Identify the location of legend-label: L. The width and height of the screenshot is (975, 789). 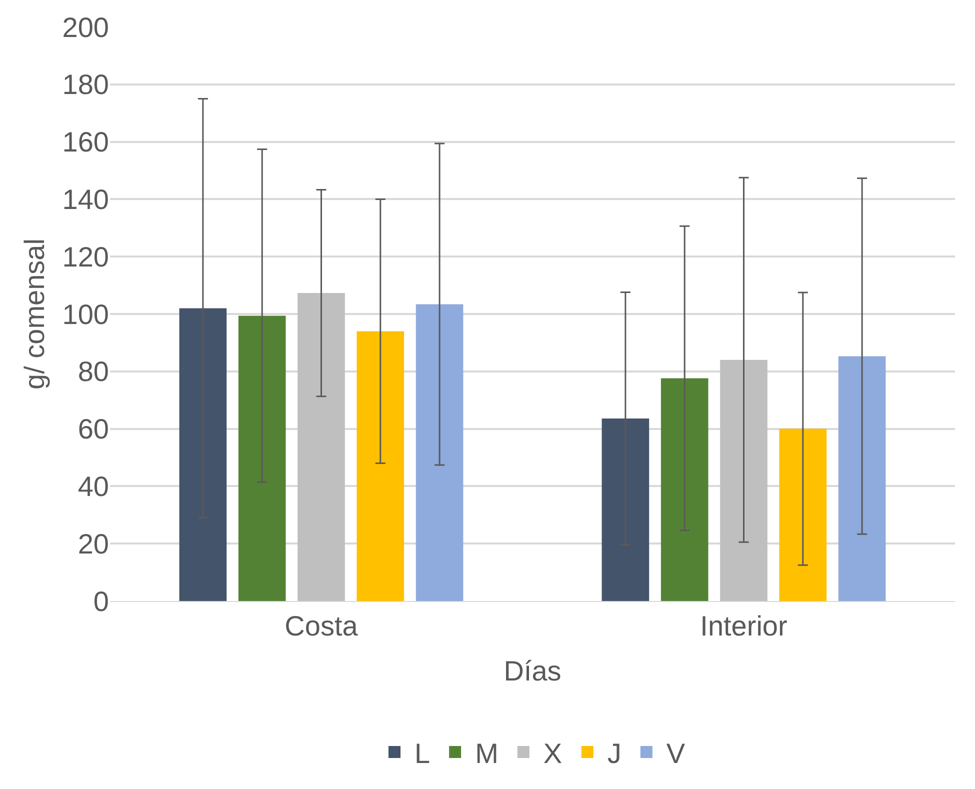
(422, 753).